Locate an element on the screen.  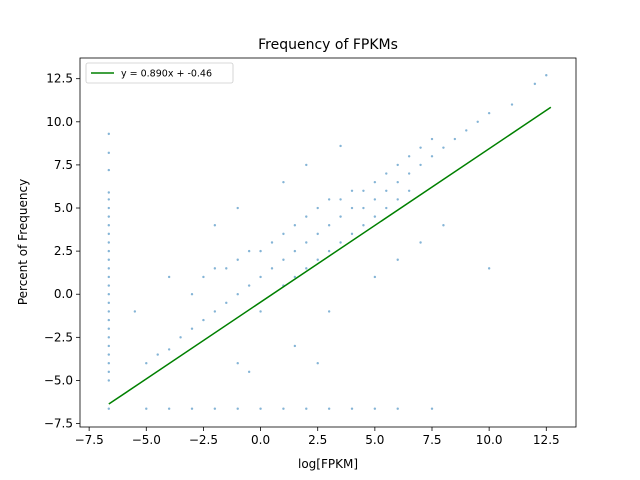
legend-box is located at coordinates (159, 73).